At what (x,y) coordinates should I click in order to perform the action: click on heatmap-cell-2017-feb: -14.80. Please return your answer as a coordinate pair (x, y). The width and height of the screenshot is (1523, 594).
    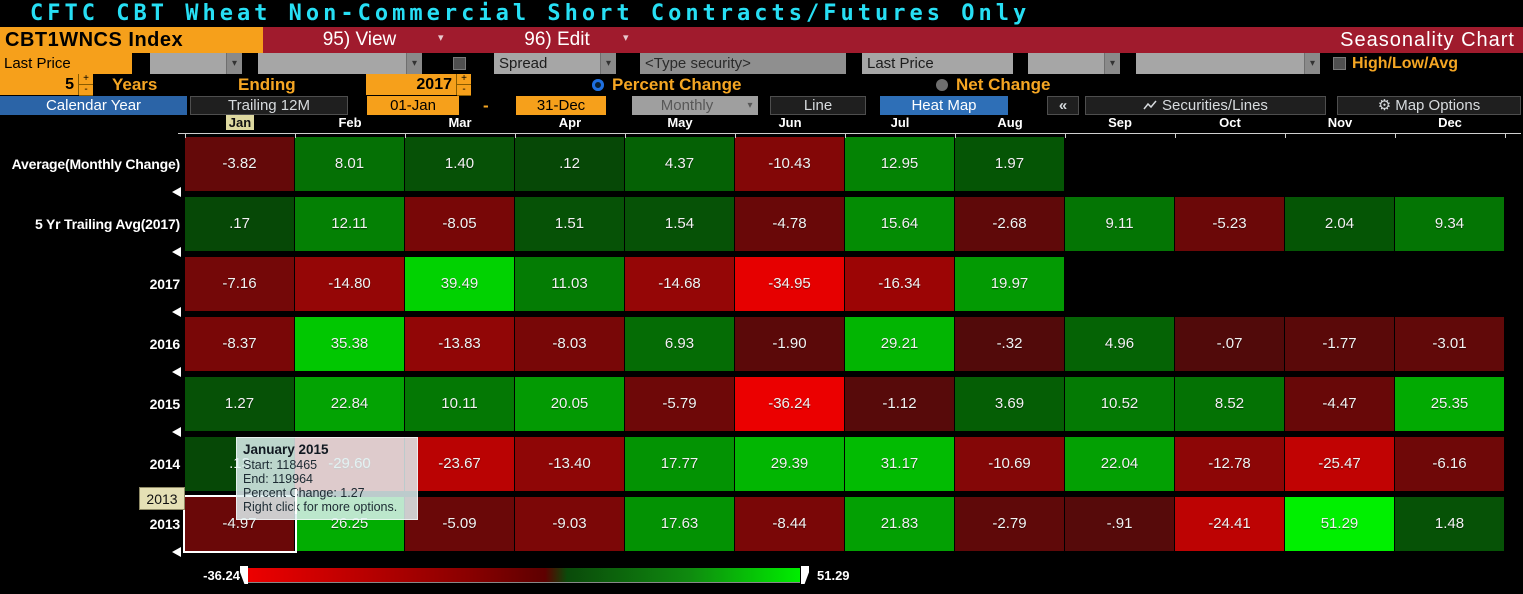
    Looking at the image, I should click on (350, 284).